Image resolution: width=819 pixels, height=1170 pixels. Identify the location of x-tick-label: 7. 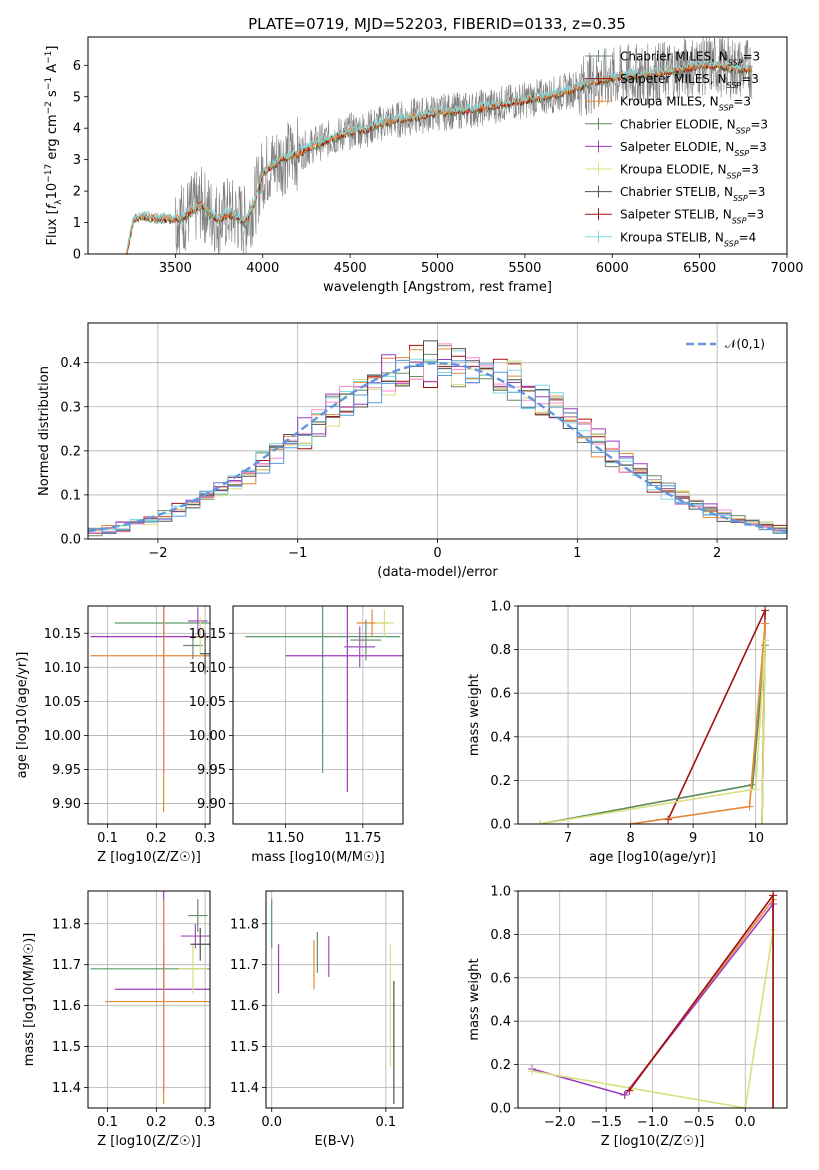
(568, 838).